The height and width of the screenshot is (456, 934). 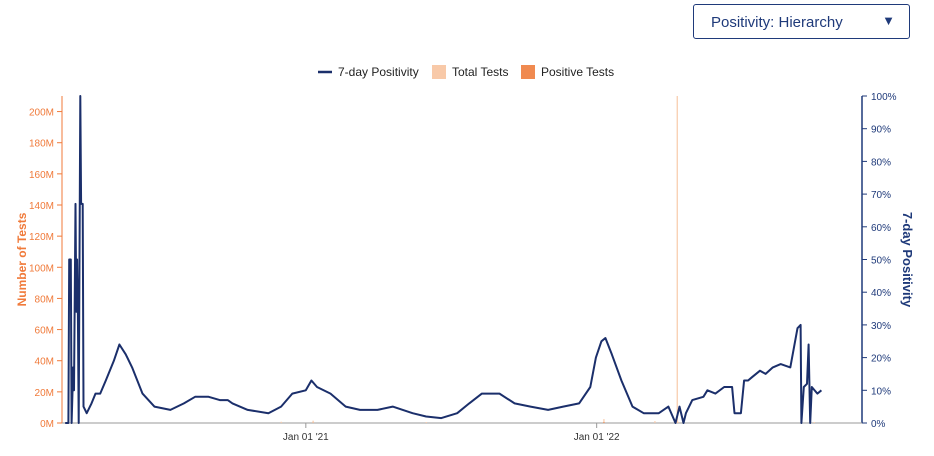 I want to click on x-axis-tick-label: Jan 01 '21, so click(x=306, y=437).